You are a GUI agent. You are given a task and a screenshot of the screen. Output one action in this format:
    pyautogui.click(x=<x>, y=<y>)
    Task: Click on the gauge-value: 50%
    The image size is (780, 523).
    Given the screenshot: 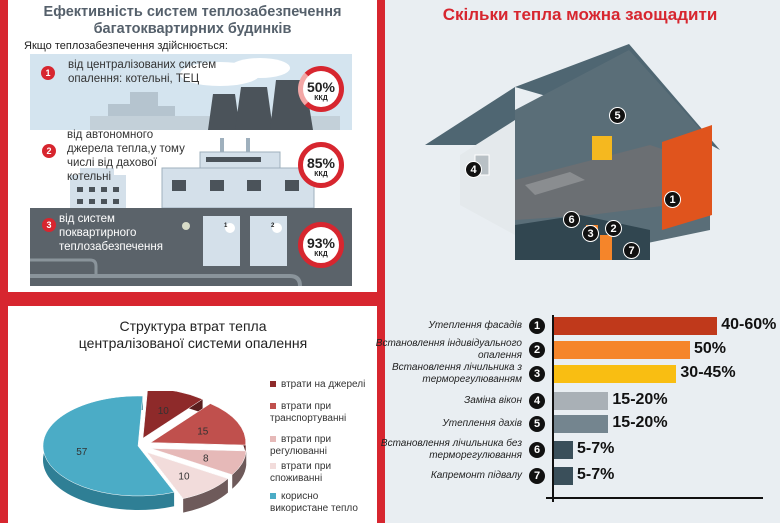 What is the action you would take?
    pyautogui.click(x=321, y=87)
    